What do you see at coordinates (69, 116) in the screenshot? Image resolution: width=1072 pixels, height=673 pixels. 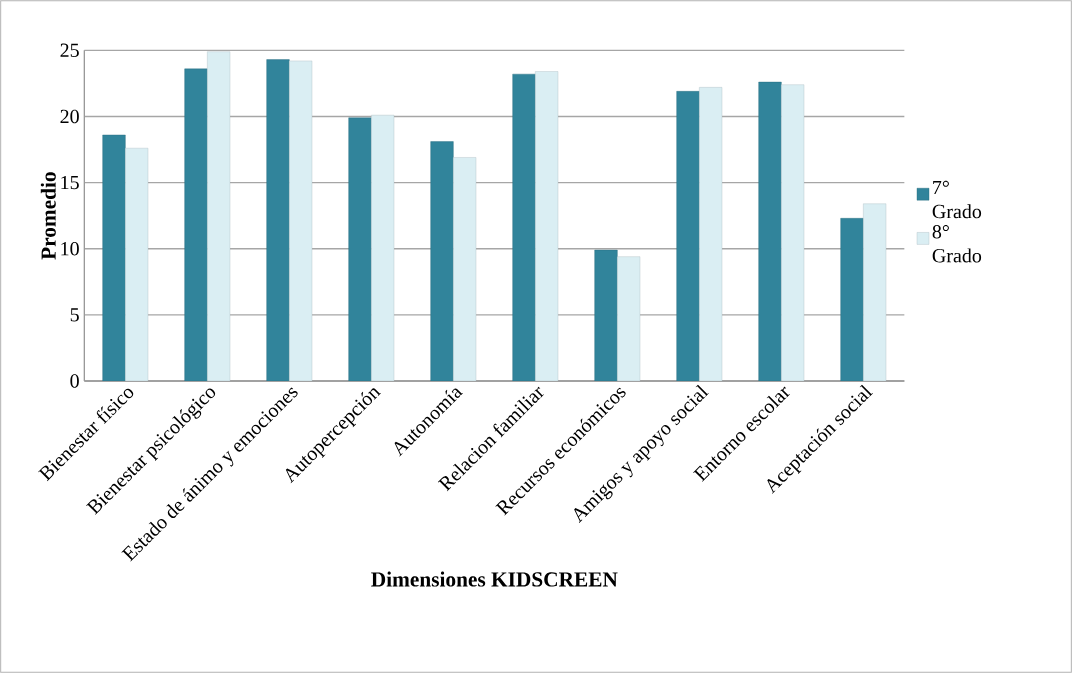 I see `y-tick-label: 20` at bounding box center [69, 116].